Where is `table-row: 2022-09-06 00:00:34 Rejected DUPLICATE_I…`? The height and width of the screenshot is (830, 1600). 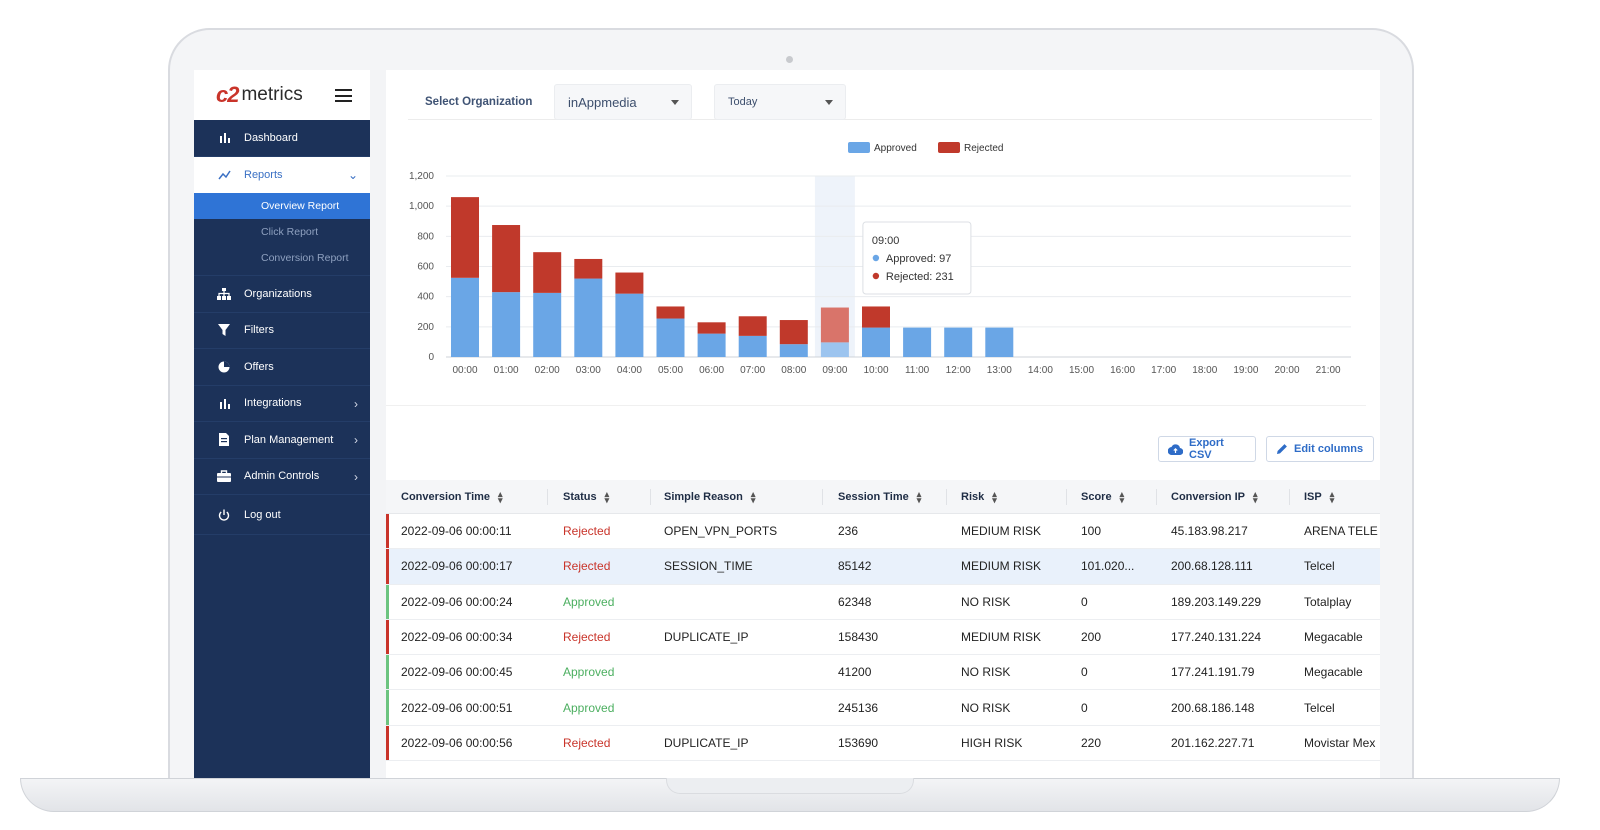 table-row: 2022-09-06 00:00:34 Rejected DUPLICATE_I… is located at coordinates (883, 637).